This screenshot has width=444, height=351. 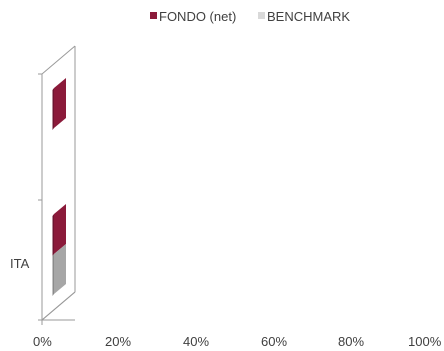 I want to click on plot-area, so click(x=58, y=183).